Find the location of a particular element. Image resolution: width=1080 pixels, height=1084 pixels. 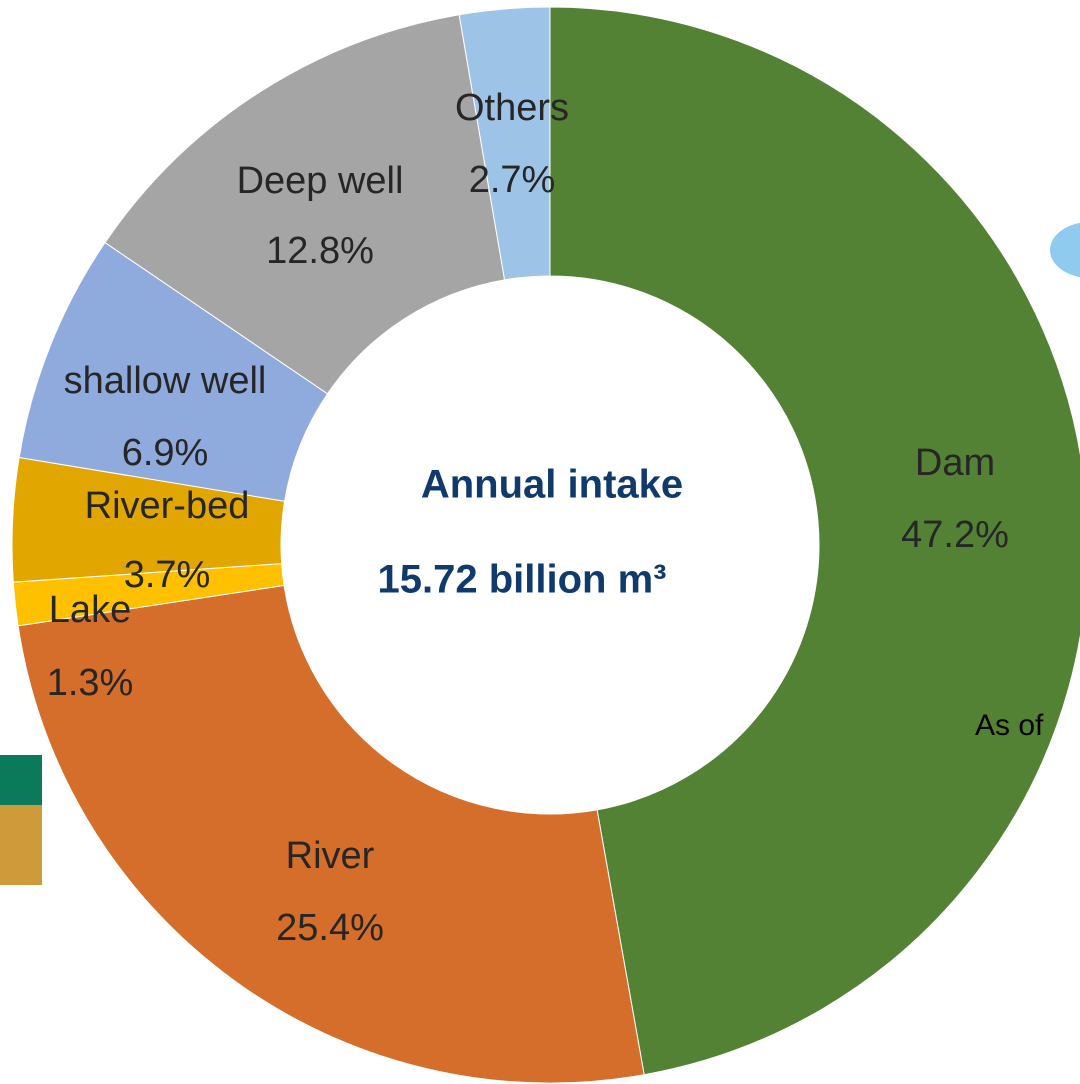

slice-value: 12.8% is located at coordinates (320, 251).